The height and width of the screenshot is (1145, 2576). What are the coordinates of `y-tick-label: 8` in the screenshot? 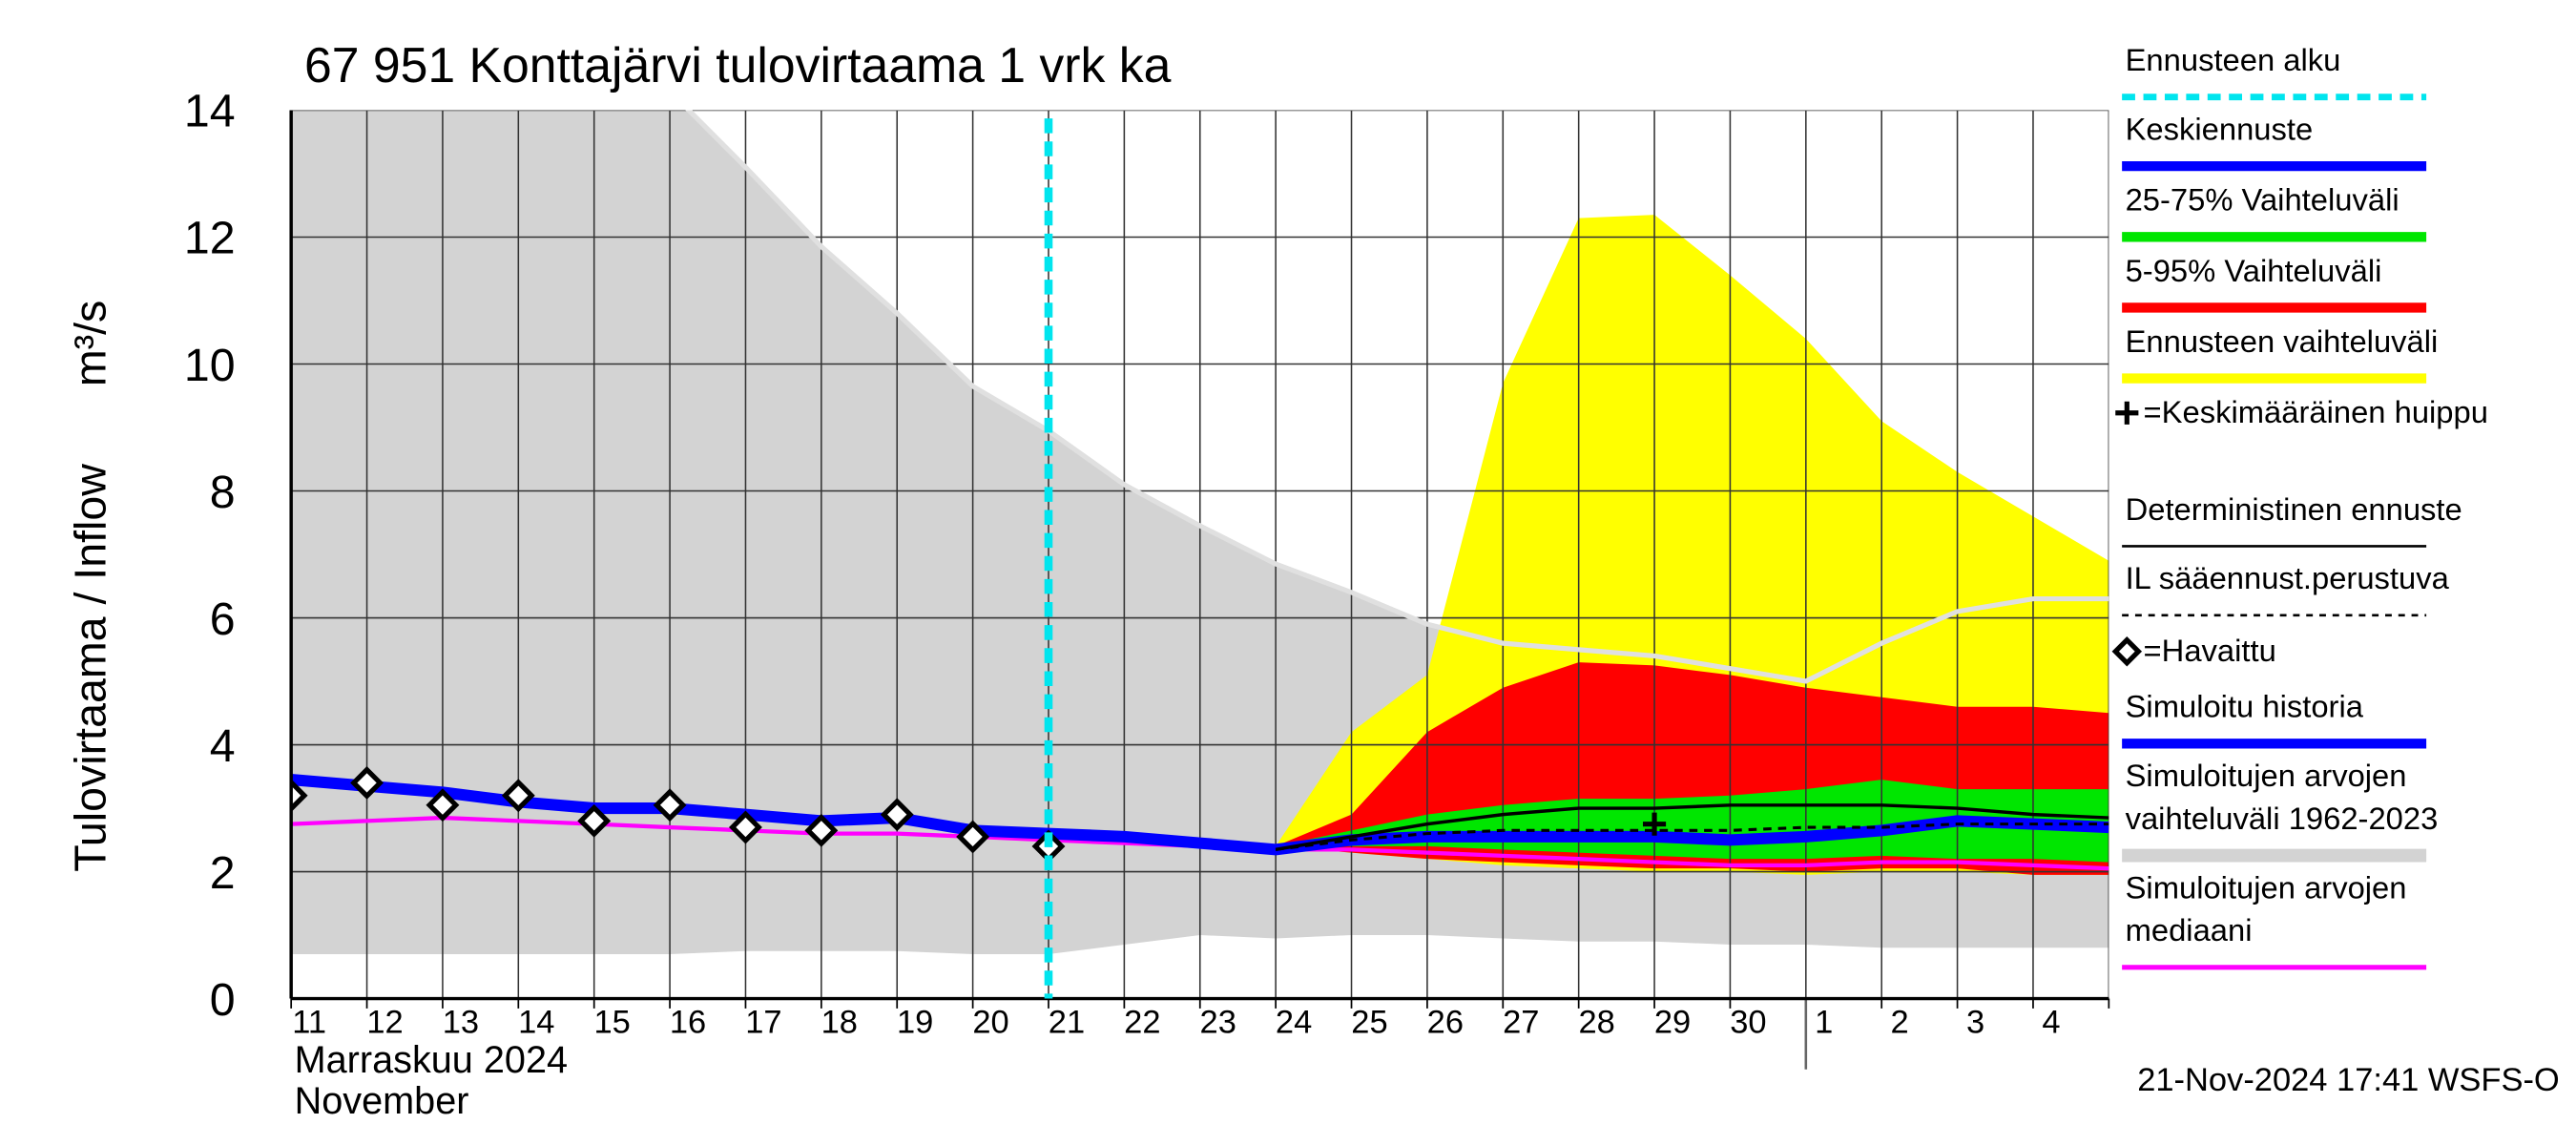 It's located at (223, 493).